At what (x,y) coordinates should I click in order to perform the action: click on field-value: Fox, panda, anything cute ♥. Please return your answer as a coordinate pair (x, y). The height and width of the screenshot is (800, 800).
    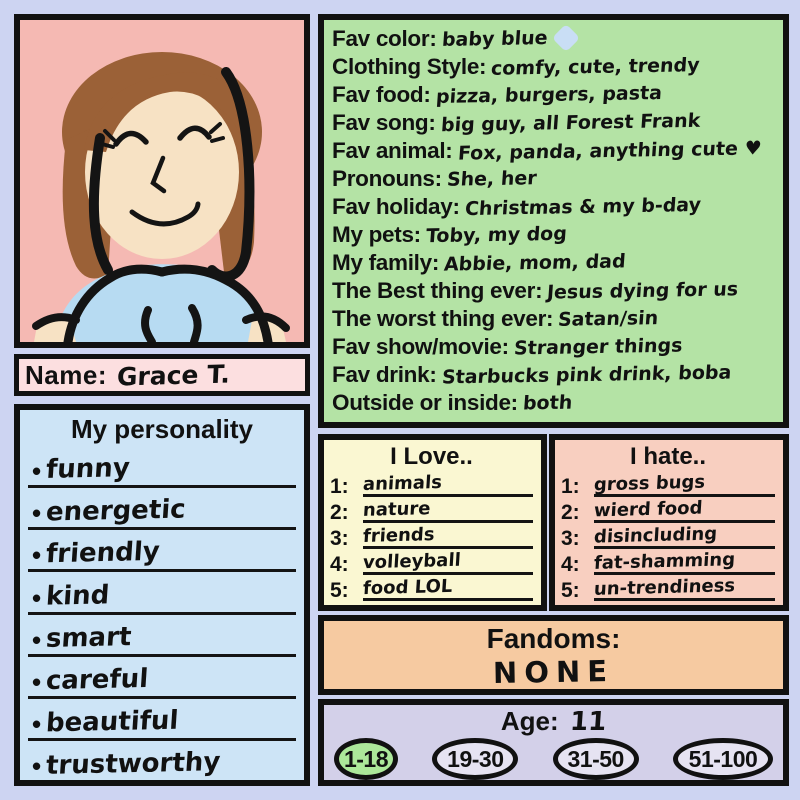
    Looking at the image, I should click on (609, 151).